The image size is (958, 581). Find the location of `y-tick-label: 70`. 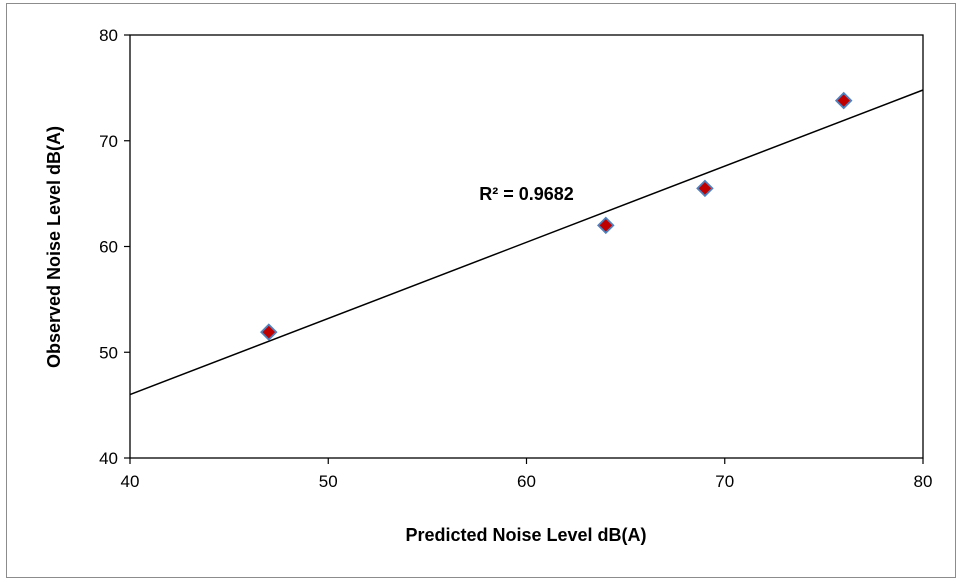

y-tick-label: 70 is located at coordinates (108, 141).